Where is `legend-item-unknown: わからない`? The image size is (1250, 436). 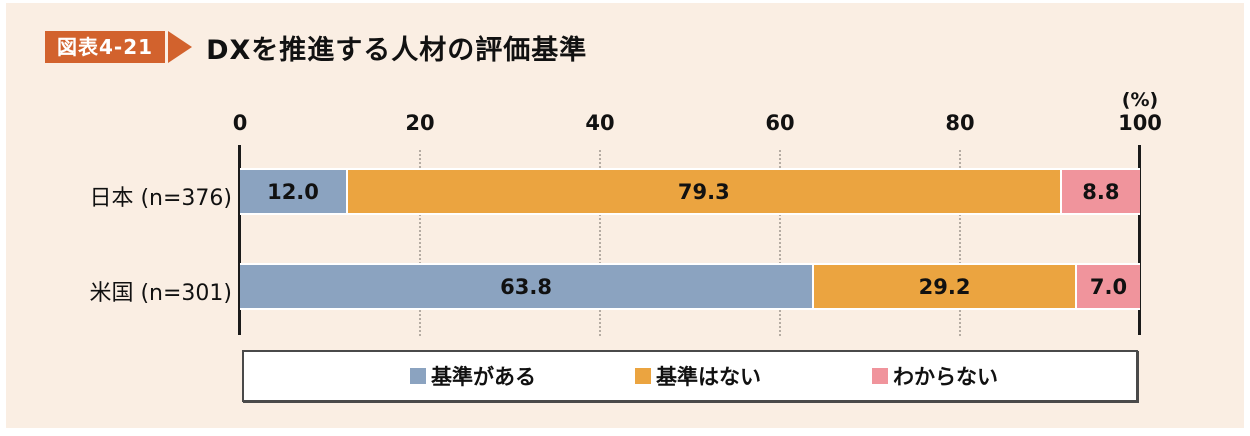 legend-item-unknown: わからない is located at coordinates (935, 376).